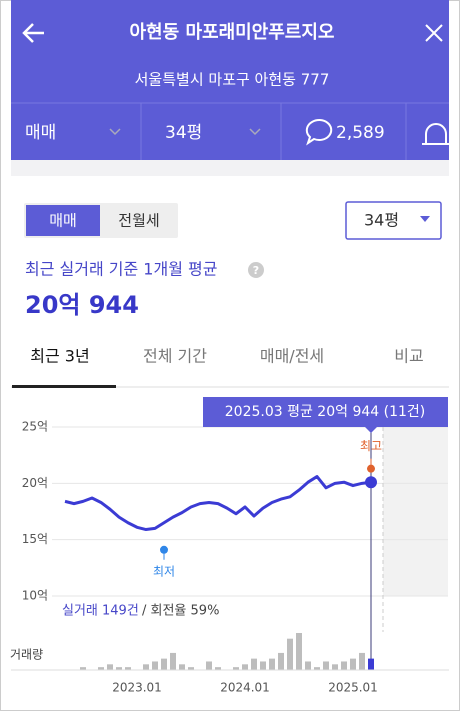 This screenshot has width=460, height=711. What do you see at coordinates (100, 611) in the screenshot?
I see `stats-count: 실거래 149건` at bounding box center [100, 611].